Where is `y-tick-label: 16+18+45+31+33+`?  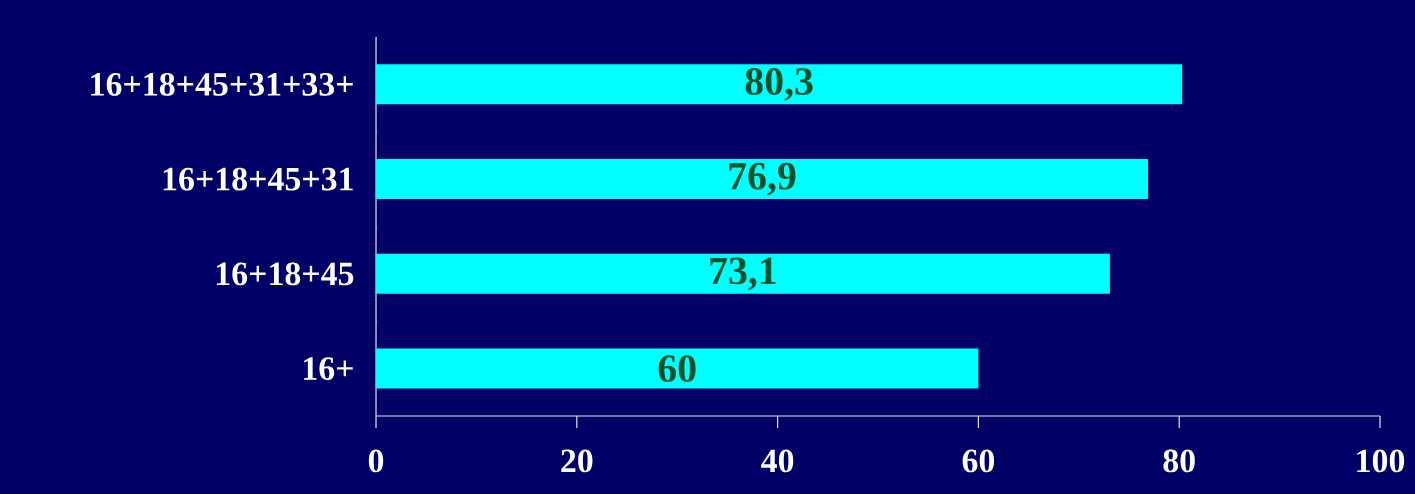
y-tick-label: 16+18+45+31+33+ is located at coordinates (222, 84).